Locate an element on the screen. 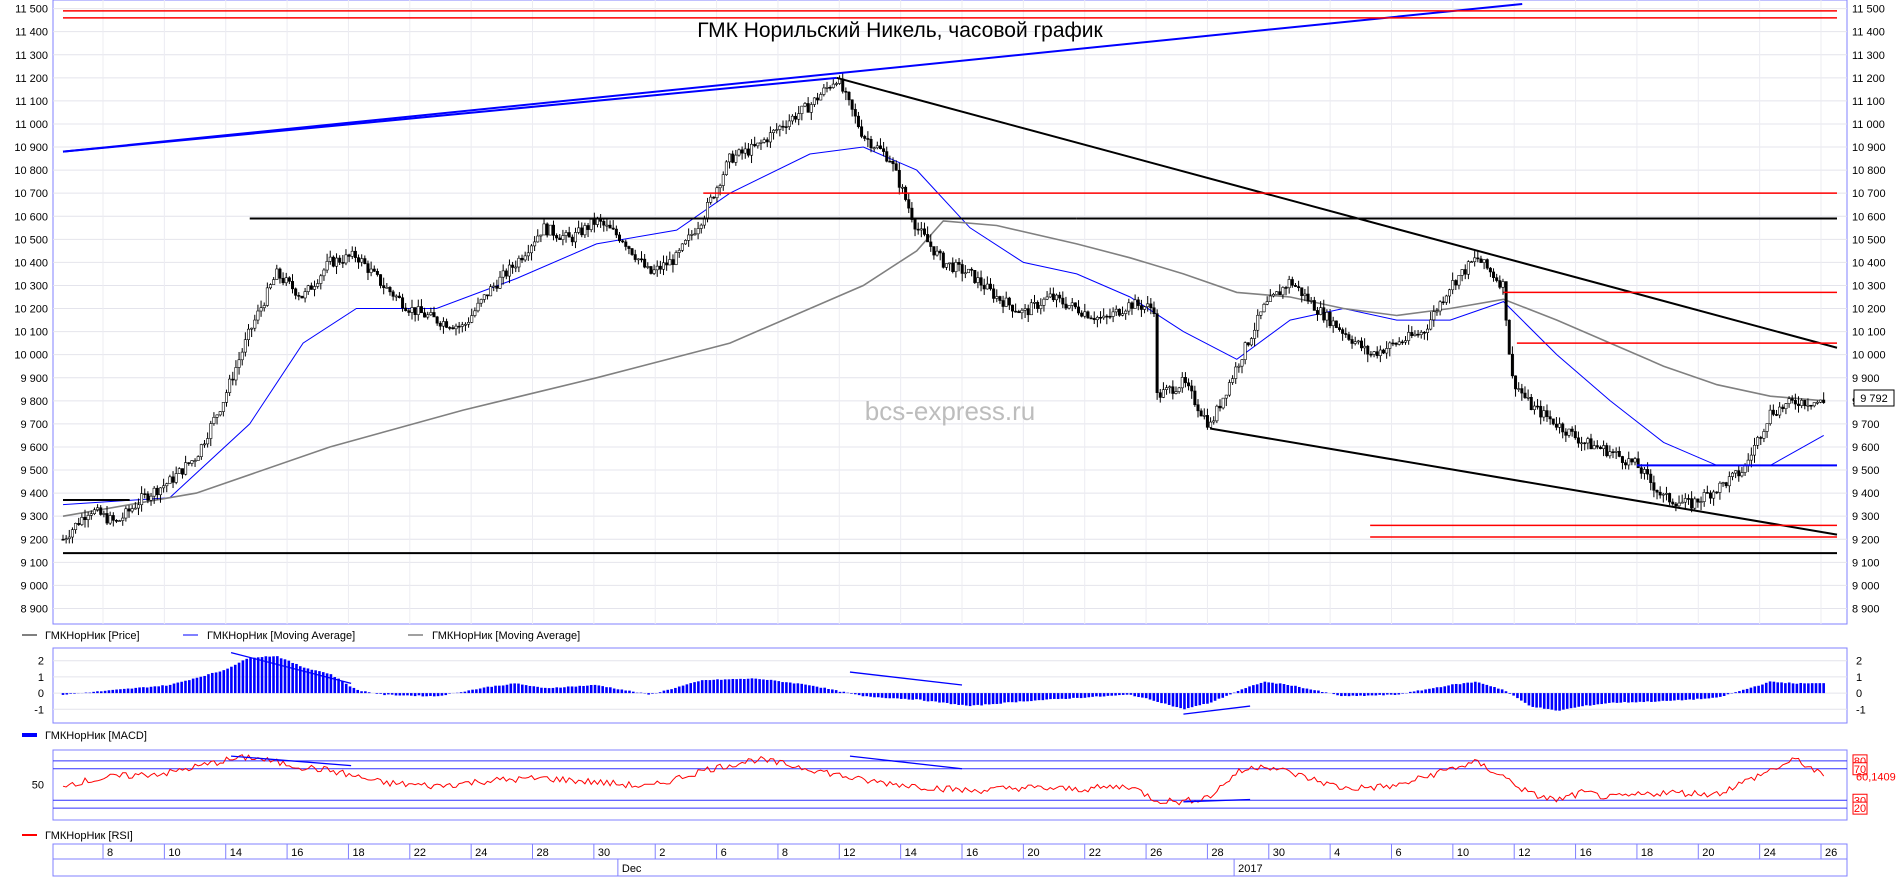 The image size is (1899, 877). rsi-tick-label: 50 is located at coordinates (38, 786).